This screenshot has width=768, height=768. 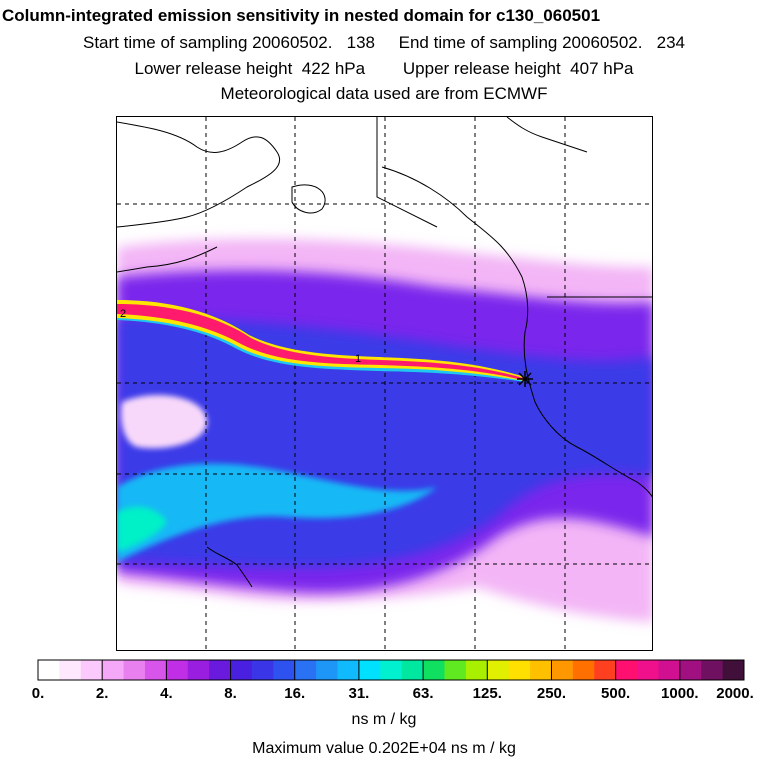 I want to click on colorbar-border, so click(x=391, y=670).